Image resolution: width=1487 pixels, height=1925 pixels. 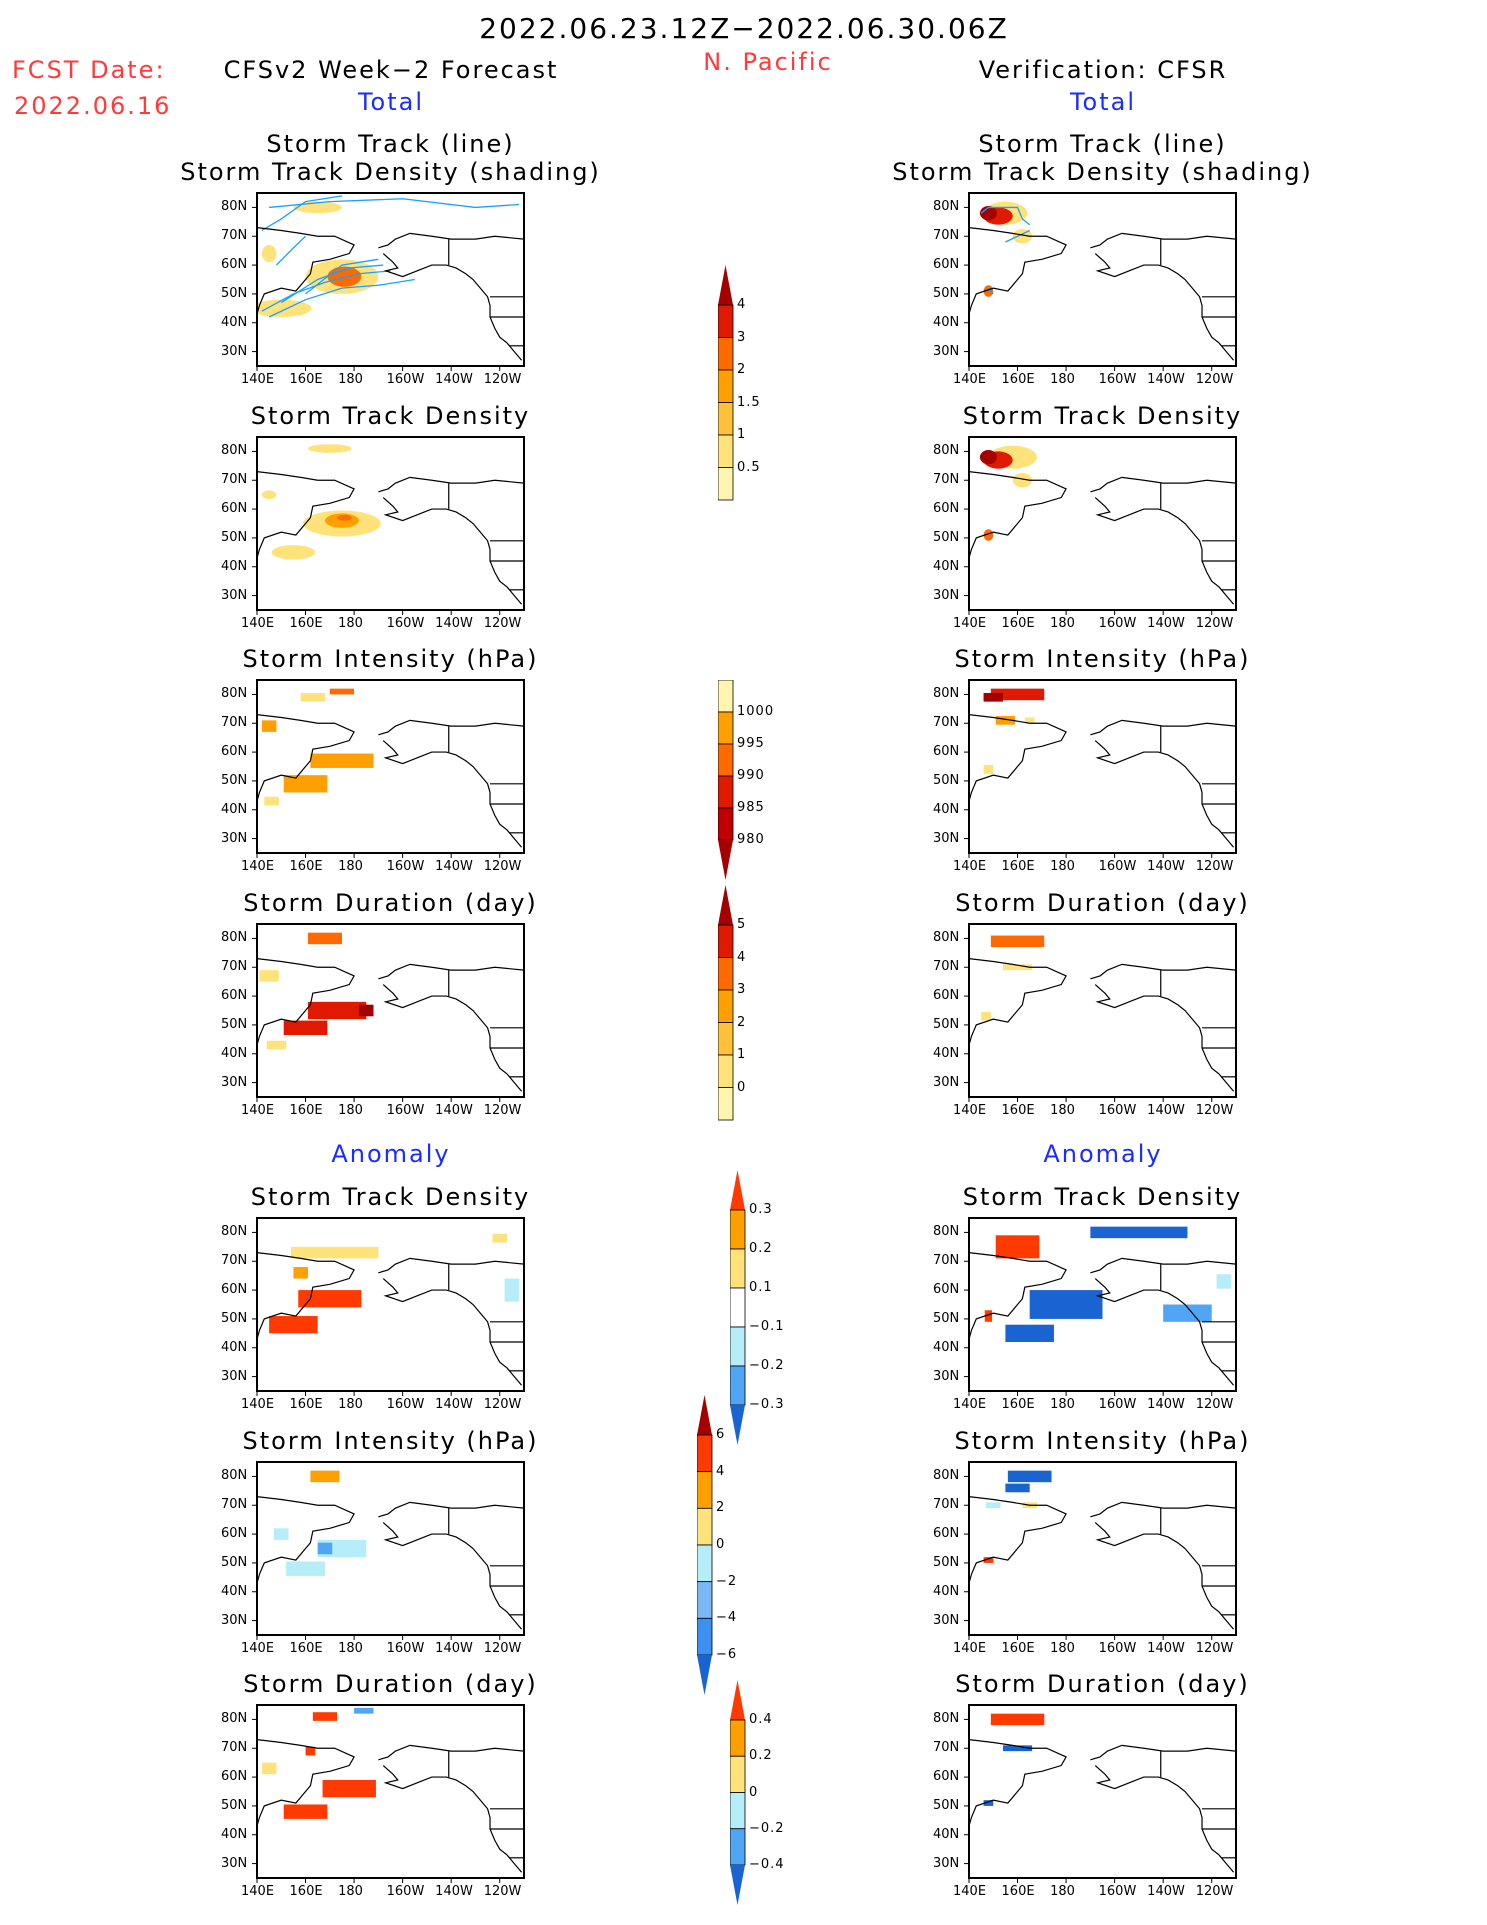 I want to click on right-panel-1-title: Storm Track Density, so click(x=1102, y=416).